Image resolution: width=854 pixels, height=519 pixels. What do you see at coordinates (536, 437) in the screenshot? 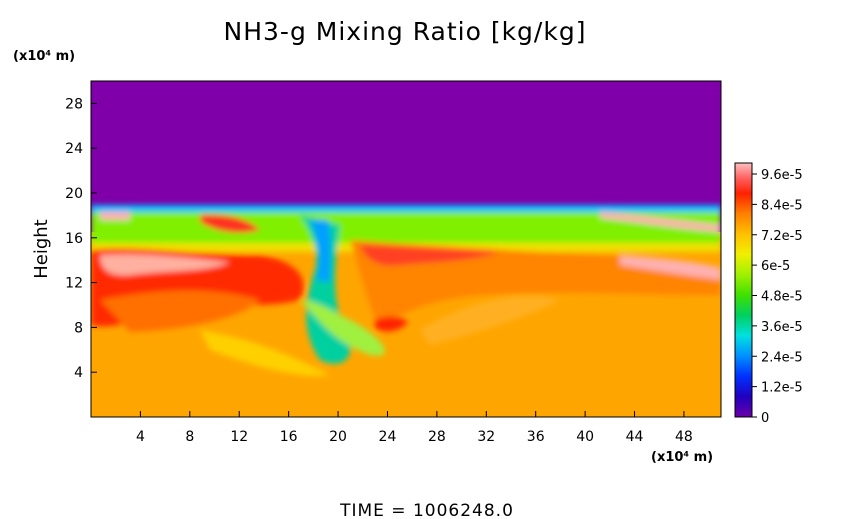
I see `x-tick-label: 36` at bounding box center [536, 437].